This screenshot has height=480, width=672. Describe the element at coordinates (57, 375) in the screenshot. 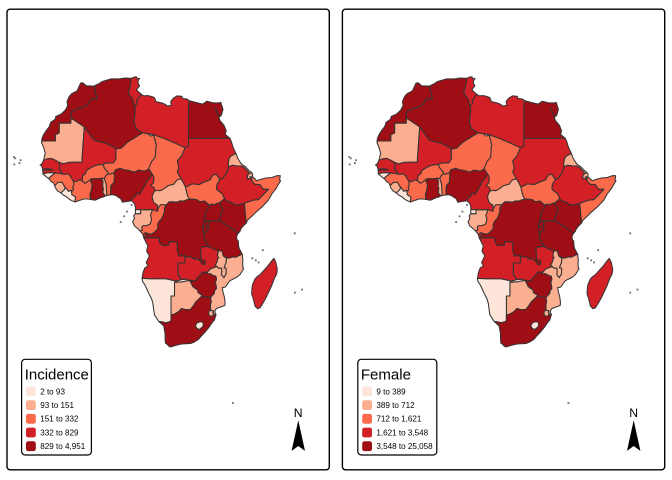

I see `svg-text: Incidence` at that location.